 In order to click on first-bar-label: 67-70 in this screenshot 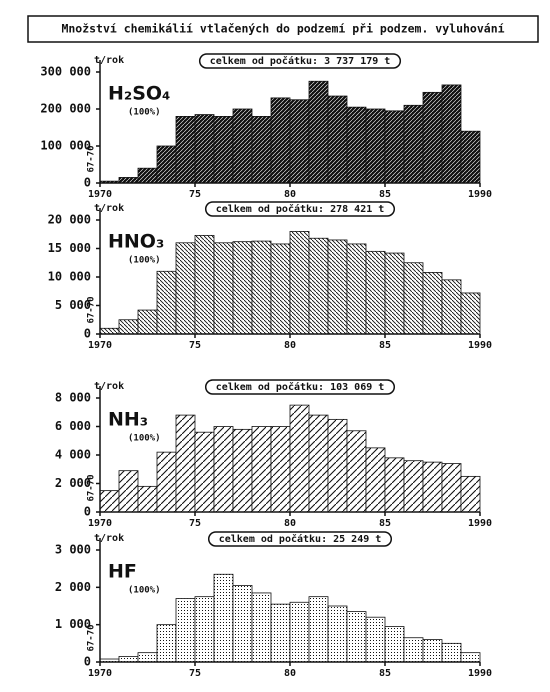, I will do `click(92, 309)`.